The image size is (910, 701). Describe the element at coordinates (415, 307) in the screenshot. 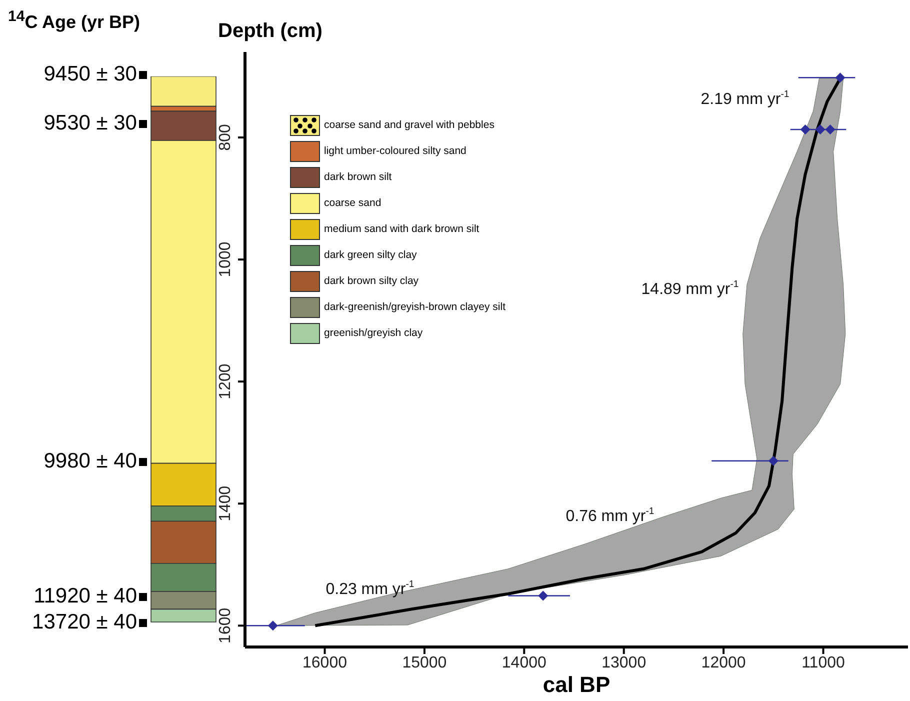

I see `legend-label: dark-greenish/greyish-brown clayey silt` at that location.